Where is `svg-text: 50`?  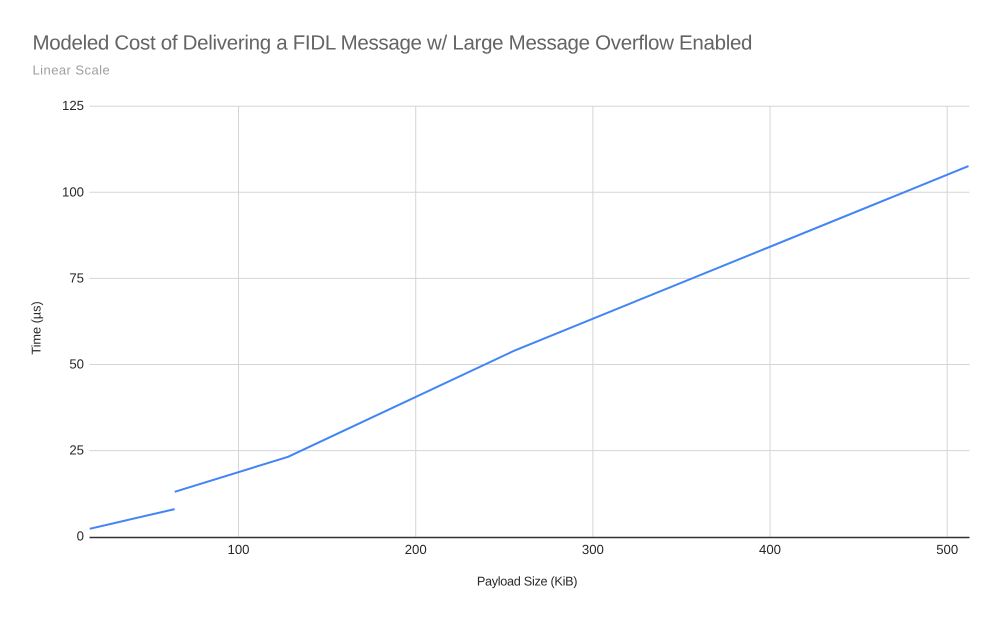 svg-text: 50 is located at coordinates (76, 364).